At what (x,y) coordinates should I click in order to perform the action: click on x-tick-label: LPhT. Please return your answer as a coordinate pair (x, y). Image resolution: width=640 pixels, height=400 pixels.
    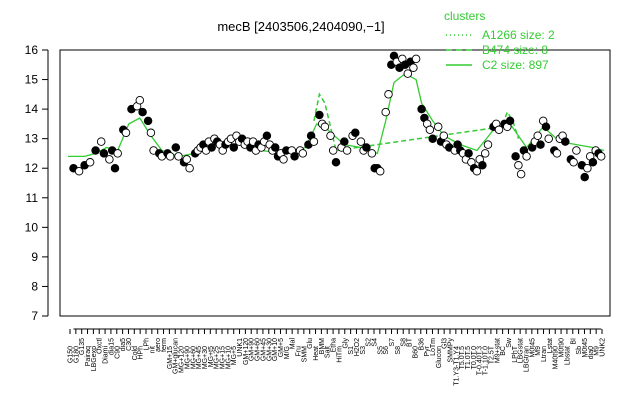
    Looking at the image, I should click on (515, 353).